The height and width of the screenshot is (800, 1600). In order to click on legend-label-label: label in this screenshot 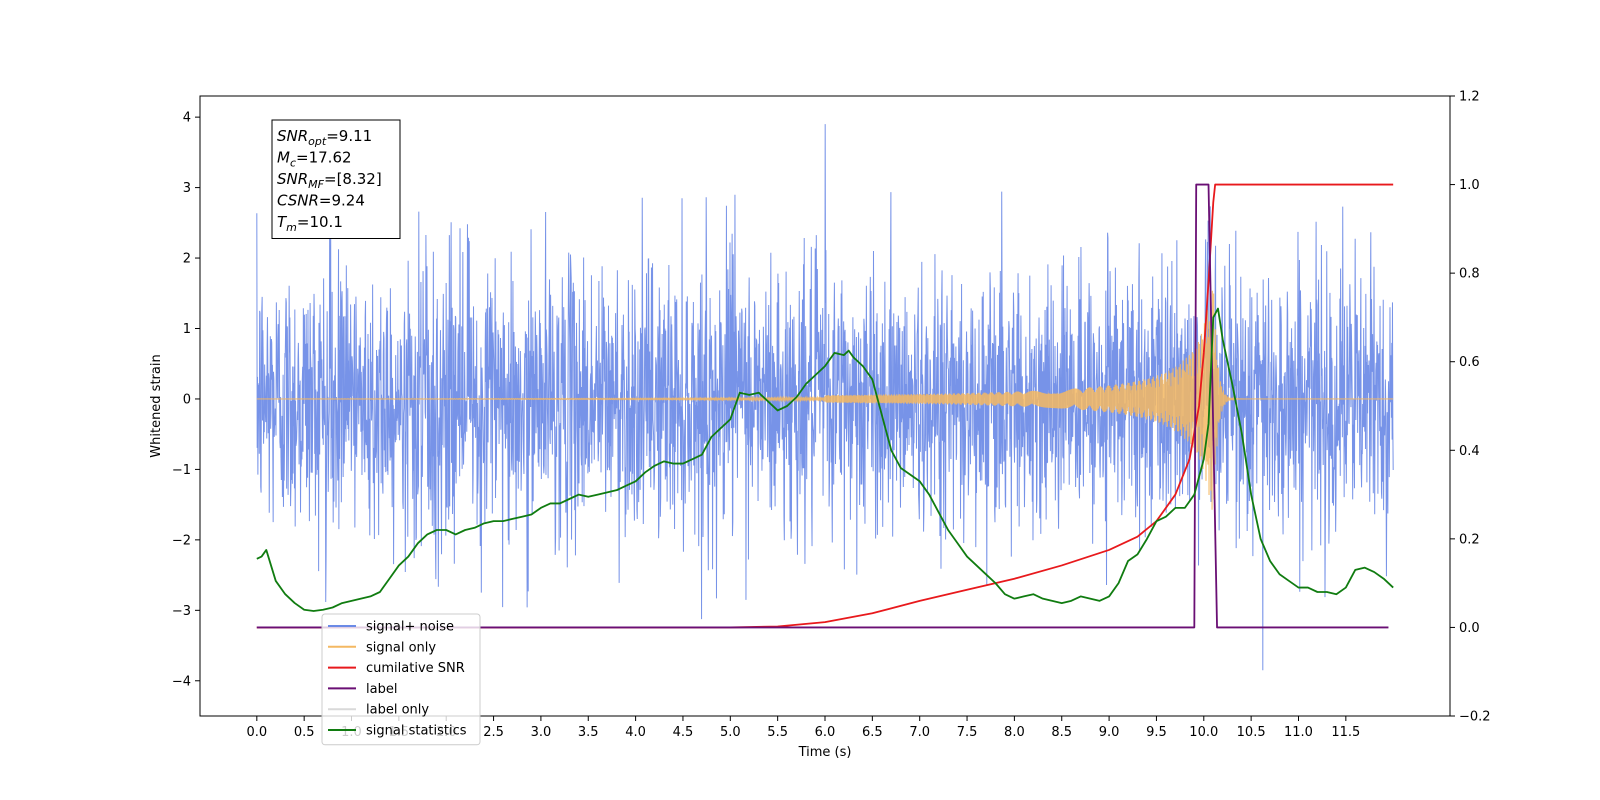, I will do `click(381, 689)`.